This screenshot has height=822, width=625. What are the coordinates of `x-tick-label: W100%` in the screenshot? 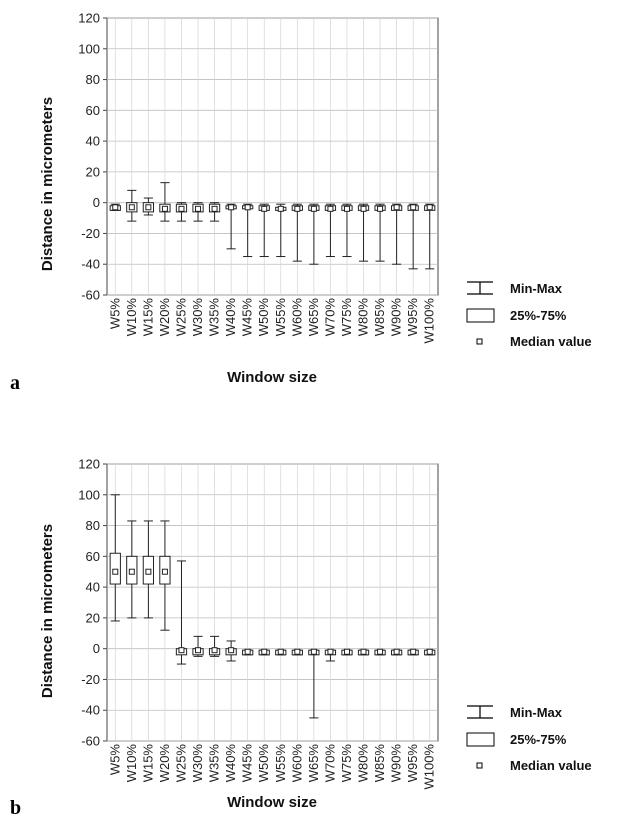 It's located at (429, 321).